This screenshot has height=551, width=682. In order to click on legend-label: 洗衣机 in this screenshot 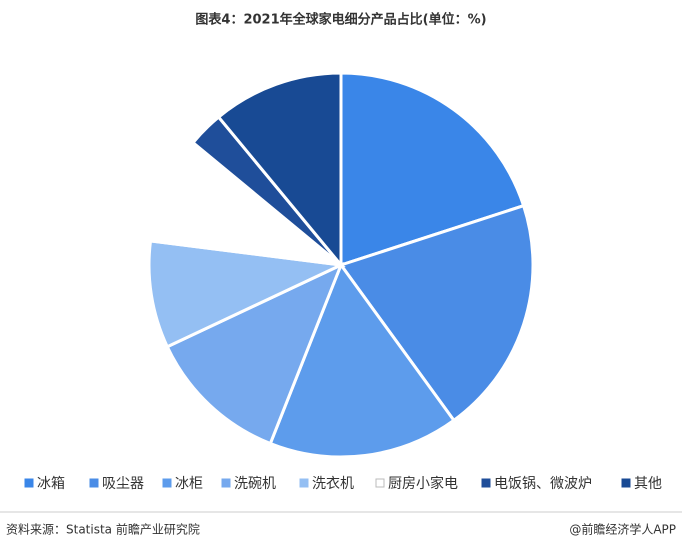, I will do `click(333, 484)`.